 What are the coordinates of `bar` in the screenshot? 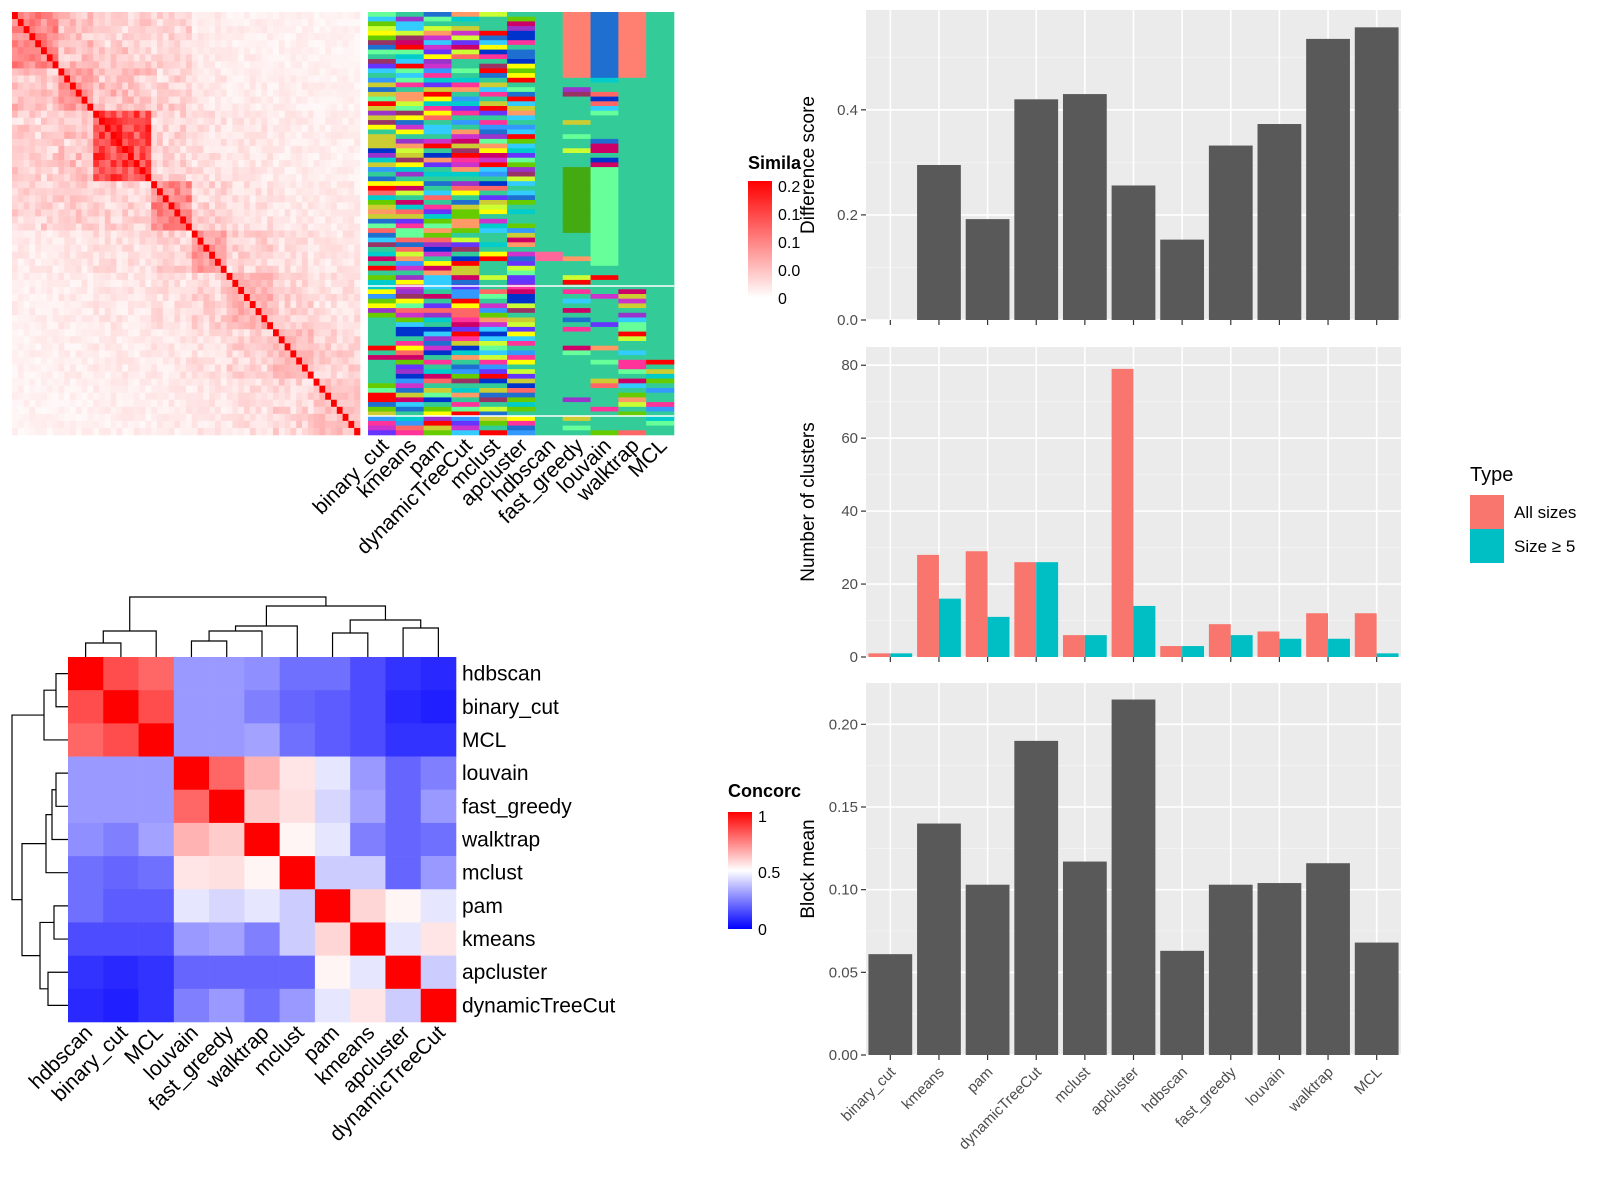 It's located at (1376, 173).